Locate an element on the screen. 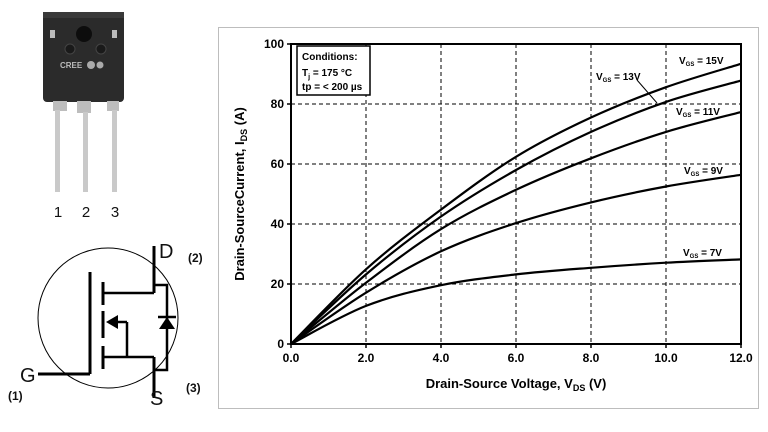 The height and width of the screenshot is (432, 768). gate-label: G is located at coordinates (28, 376).